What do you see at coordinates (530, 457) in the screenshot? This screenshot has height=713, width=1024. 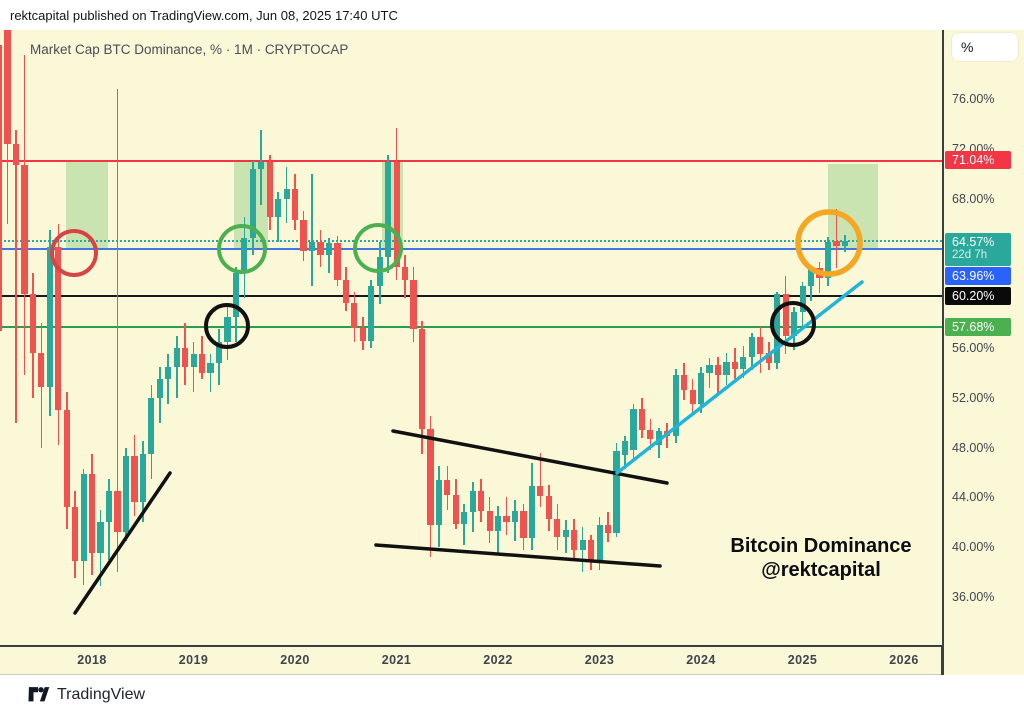 I see `wedge-top` at bounding box center [530, 457].